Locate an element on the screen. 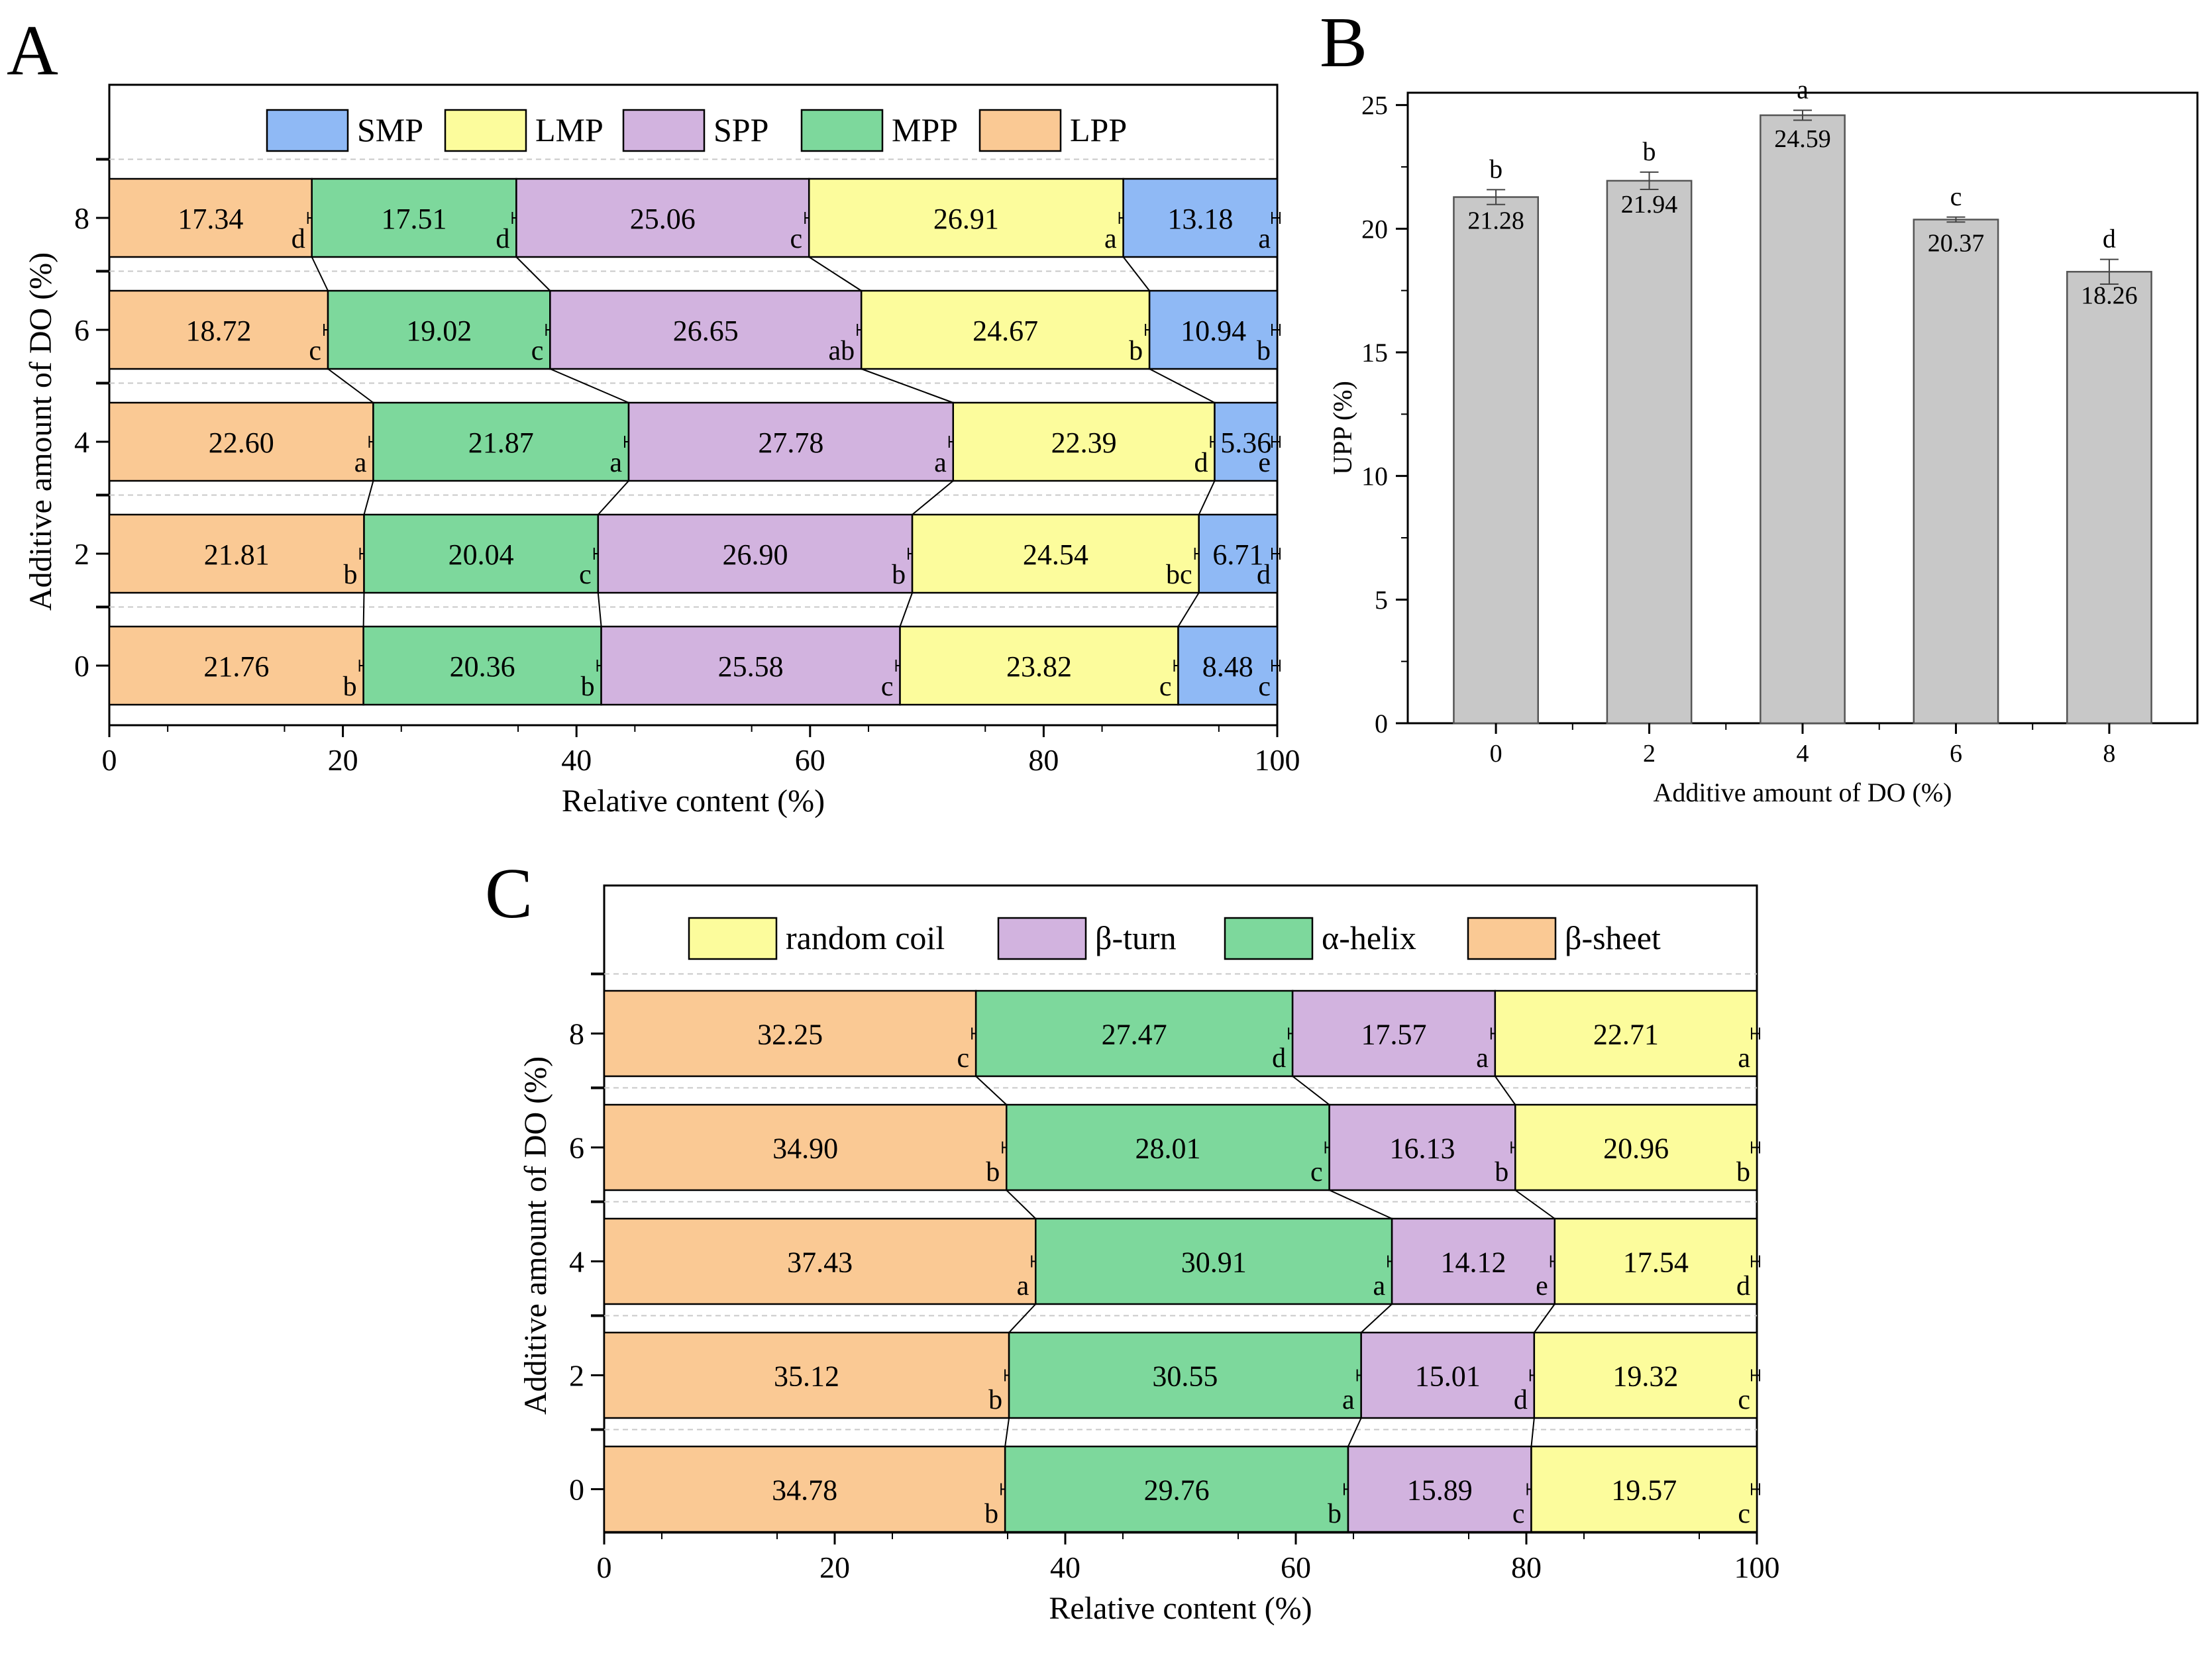 The height and width of the screenshot is (1669, 2212). c-legend-swatch-beta-sheet is located at coordinates (1512, 938).